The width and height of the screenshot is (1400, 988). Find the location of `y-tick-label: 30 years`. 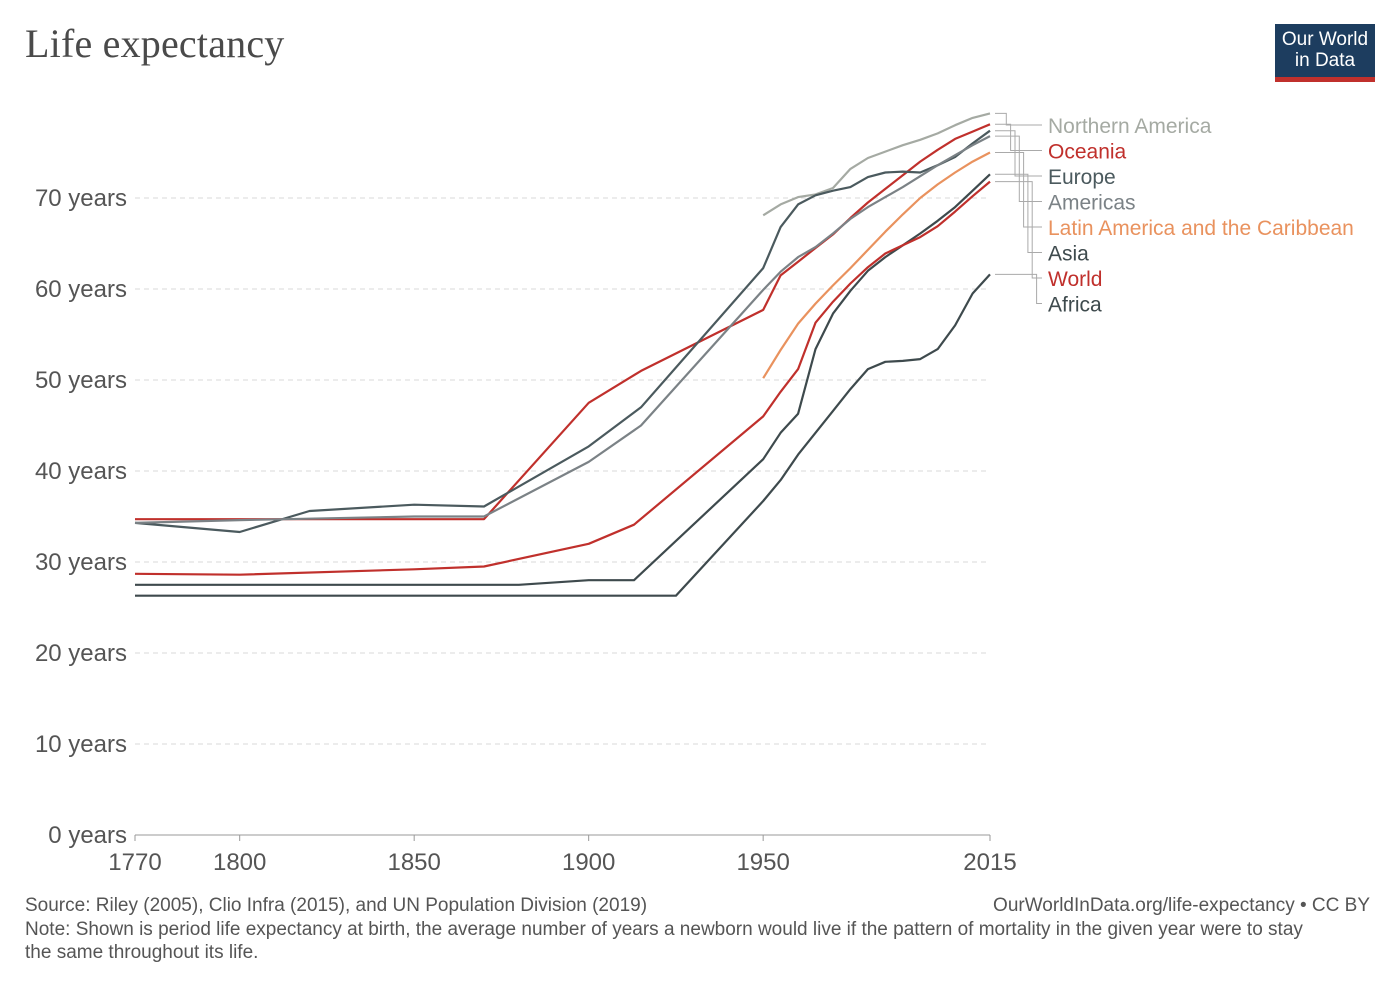

y-tick-label: 30 years is located at coordinates (81, 562).